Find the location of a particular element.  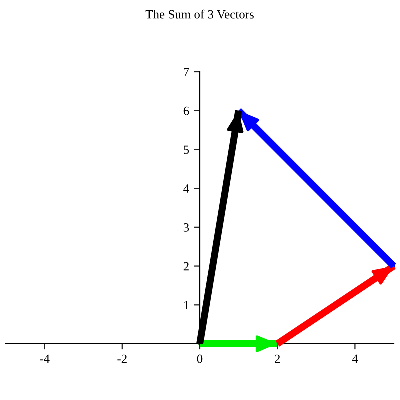

x-tick-label: 2 is located at coordinates (277, 359).